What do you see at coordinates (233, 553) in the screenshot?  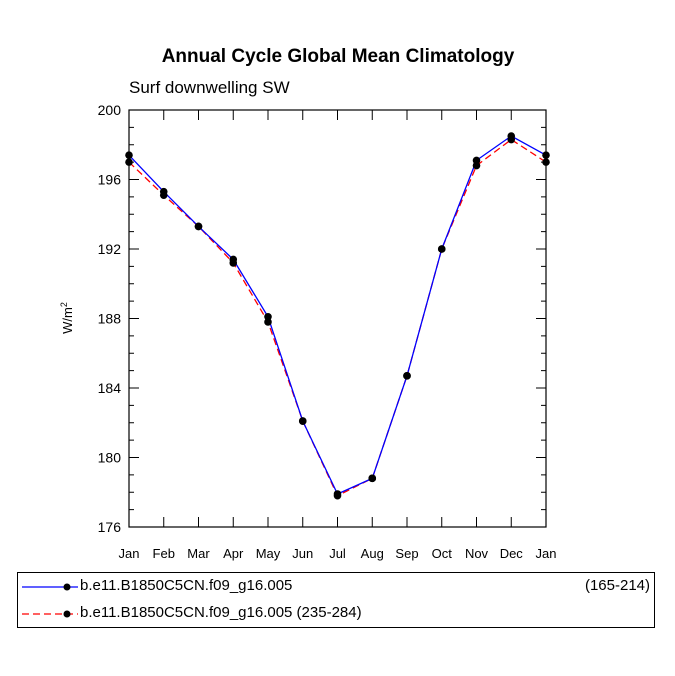 I see `x-tick-label: Apr` at bounding box center [233, 553].